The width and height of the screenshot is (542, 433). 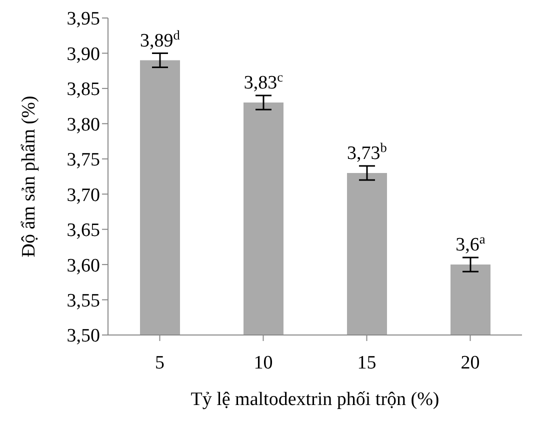 What do you see at coordinates (264, 81) in the screenshot?
I see `data-label: 3,83$^{c}$` at bounding box center [264, 81].